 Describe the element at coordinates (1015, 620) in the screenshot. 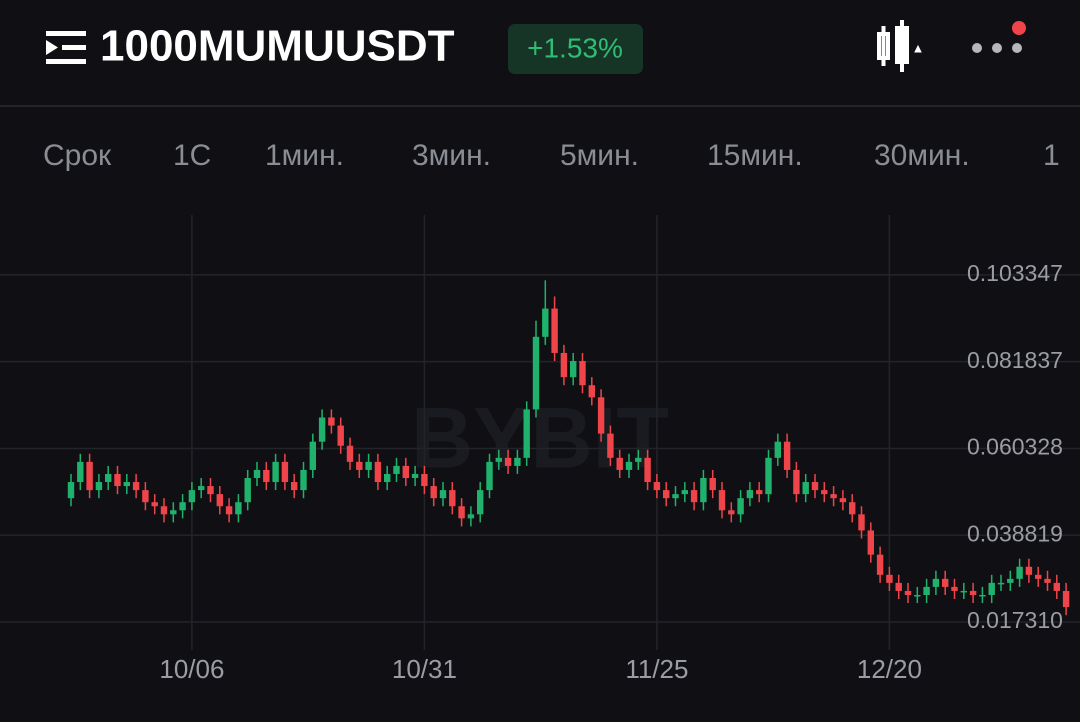

I see `y-tick-label: 0.017310` at that location.